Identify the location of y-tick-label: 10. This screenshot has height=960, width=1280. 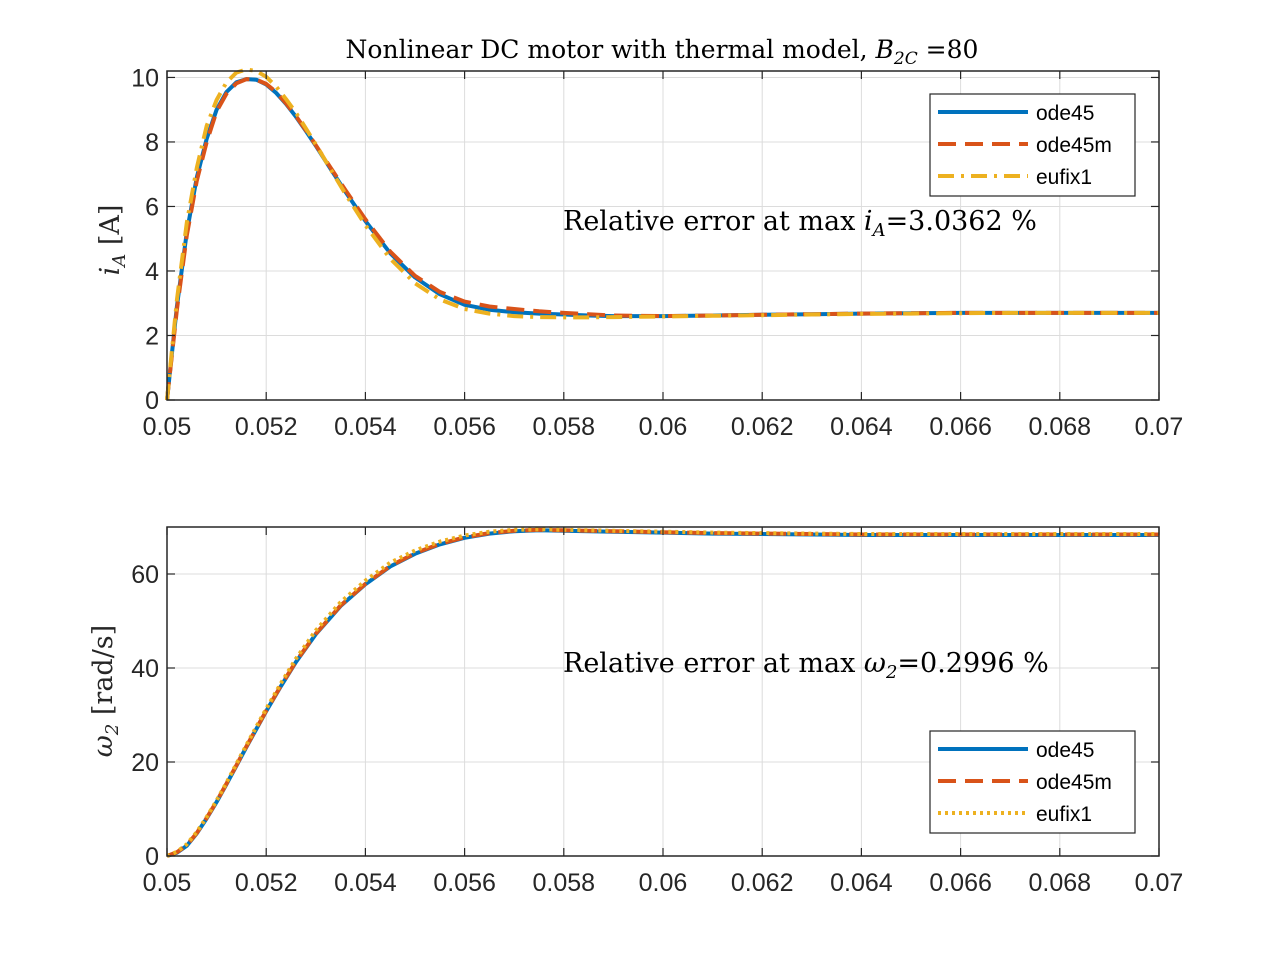
(145, 78).